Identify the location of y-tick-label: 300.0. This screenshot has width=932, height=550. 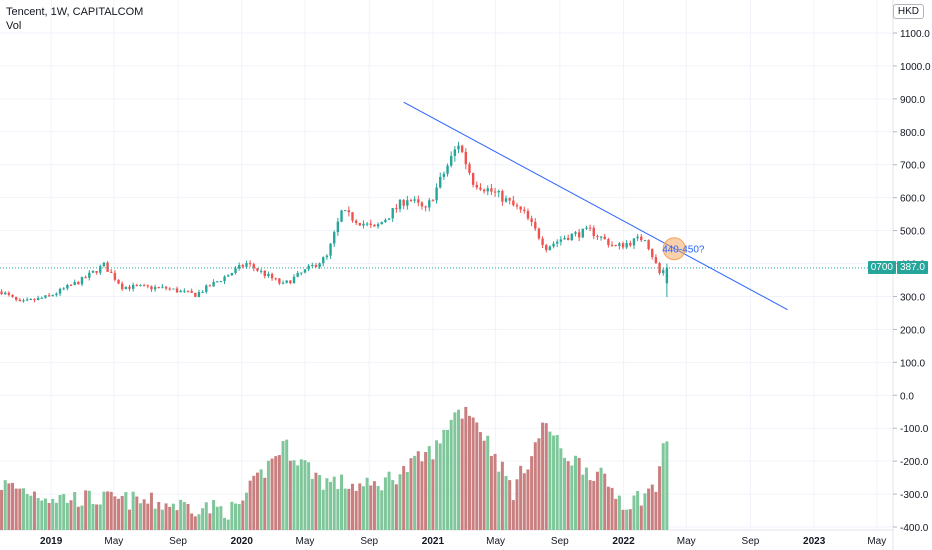
(912, 297).